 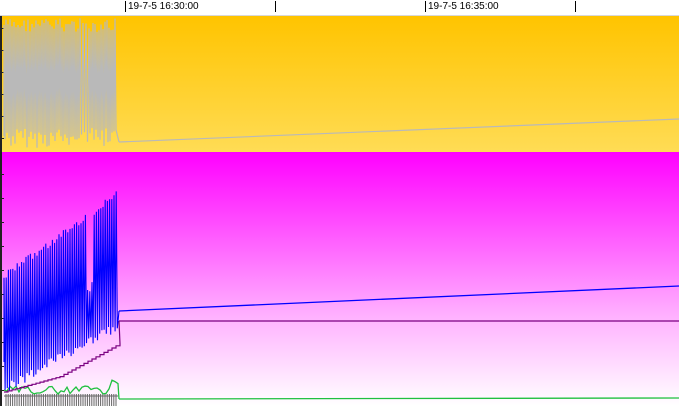 What do you see at coordinates (463, 6) in the screenshot?
I see `time-label-2: 19-7-5 16:35:00` at bounding box center [463, 6].